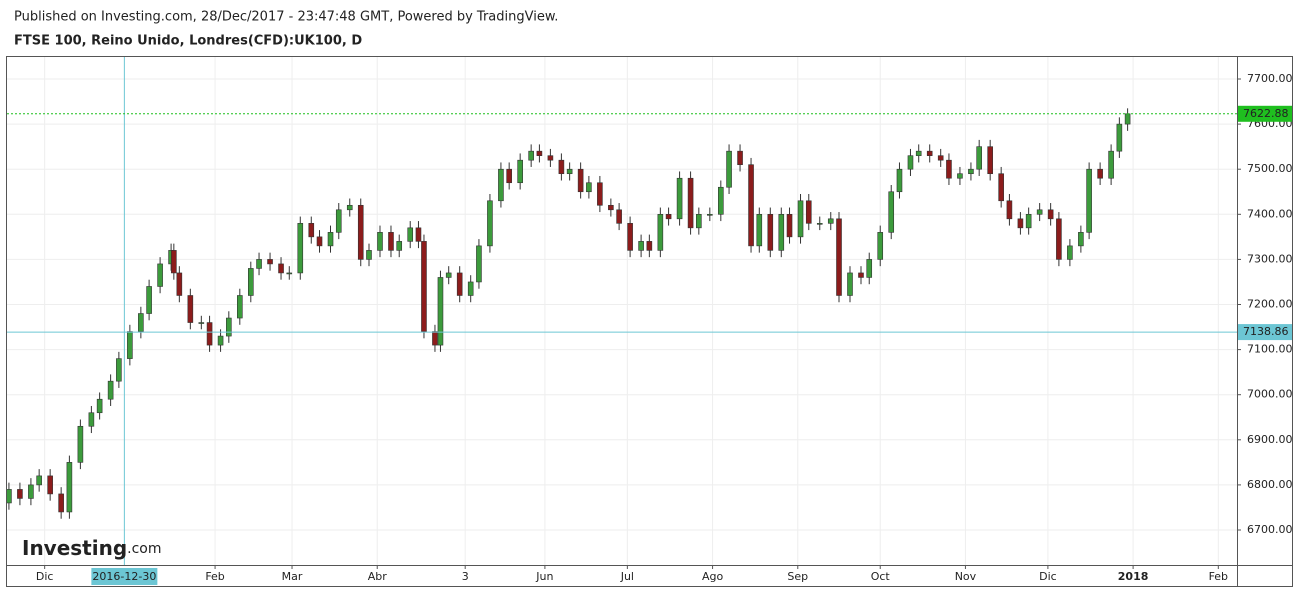 This screenshot has height=590, width=1299. What do you see at coordinates (124, 576) in the screenshot?
I see `crosshair-x-box` at bounding box center [124, 576].